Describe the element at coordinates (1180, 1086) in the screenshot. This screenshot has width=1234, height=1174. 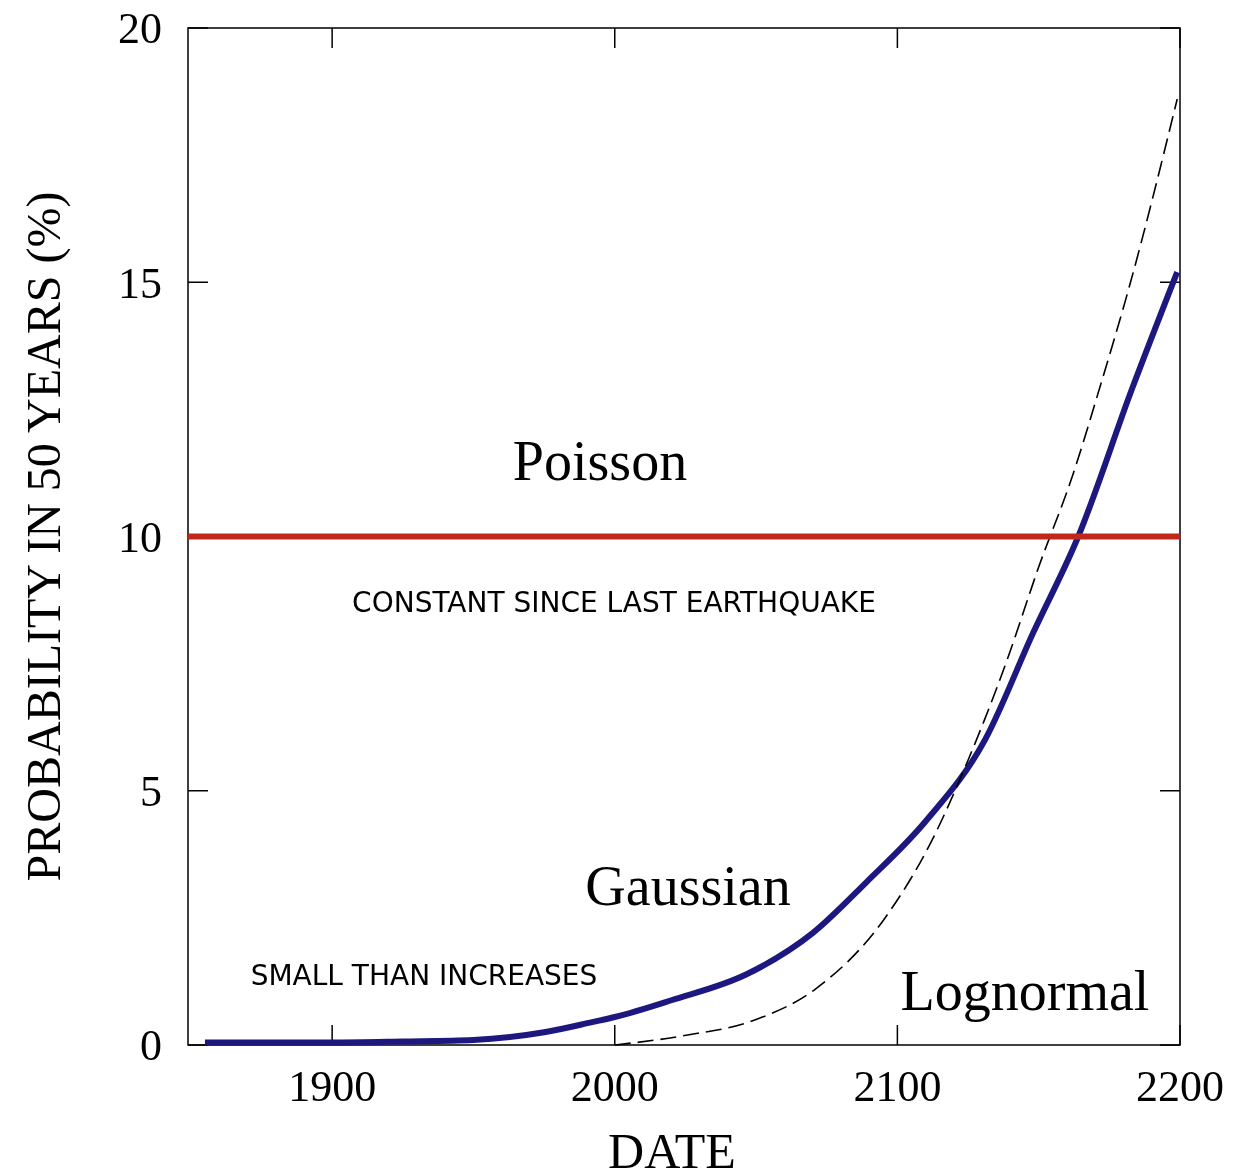
I see `x-tick-label: 2200` at that location.